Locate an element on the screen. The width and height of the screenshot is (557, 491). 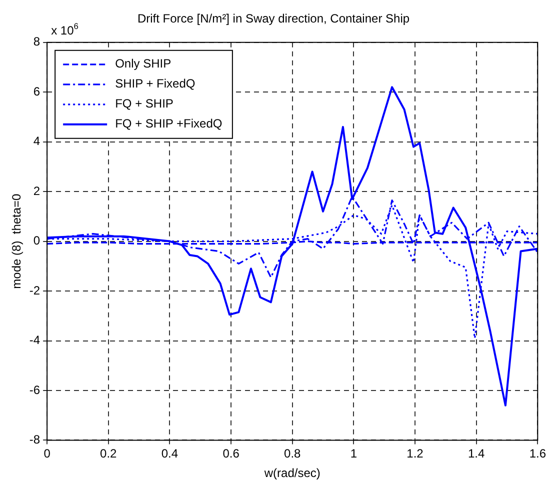
legend-label: FQ + SHIP +FixedQ is located at coordinates (168, 123).